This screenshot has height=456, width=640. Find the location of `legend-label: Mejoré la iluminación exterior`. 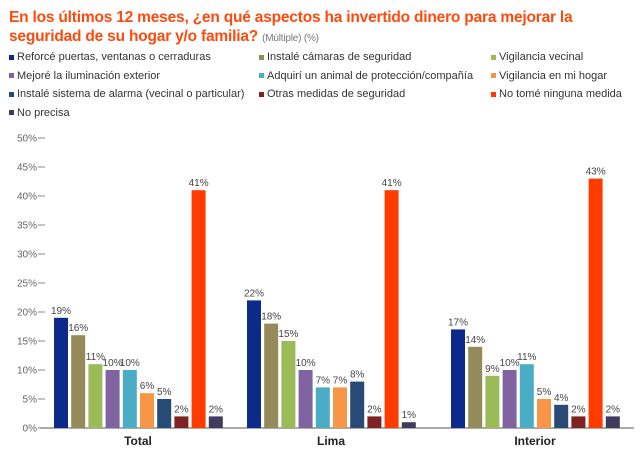

legend-label: Mejoré la iluminación exterior is located at coordinates (89, 75).